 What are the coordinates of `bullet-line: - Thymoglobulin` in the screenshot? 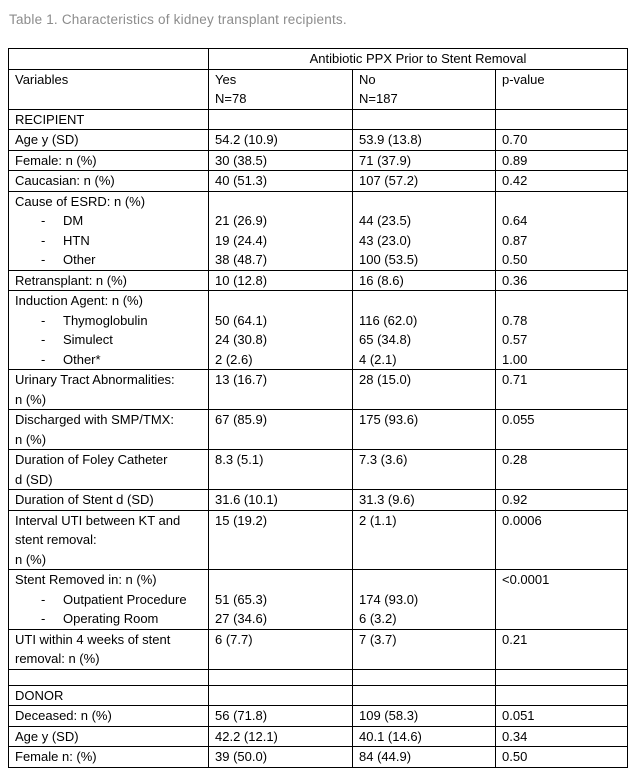 It's located at (108, 321).